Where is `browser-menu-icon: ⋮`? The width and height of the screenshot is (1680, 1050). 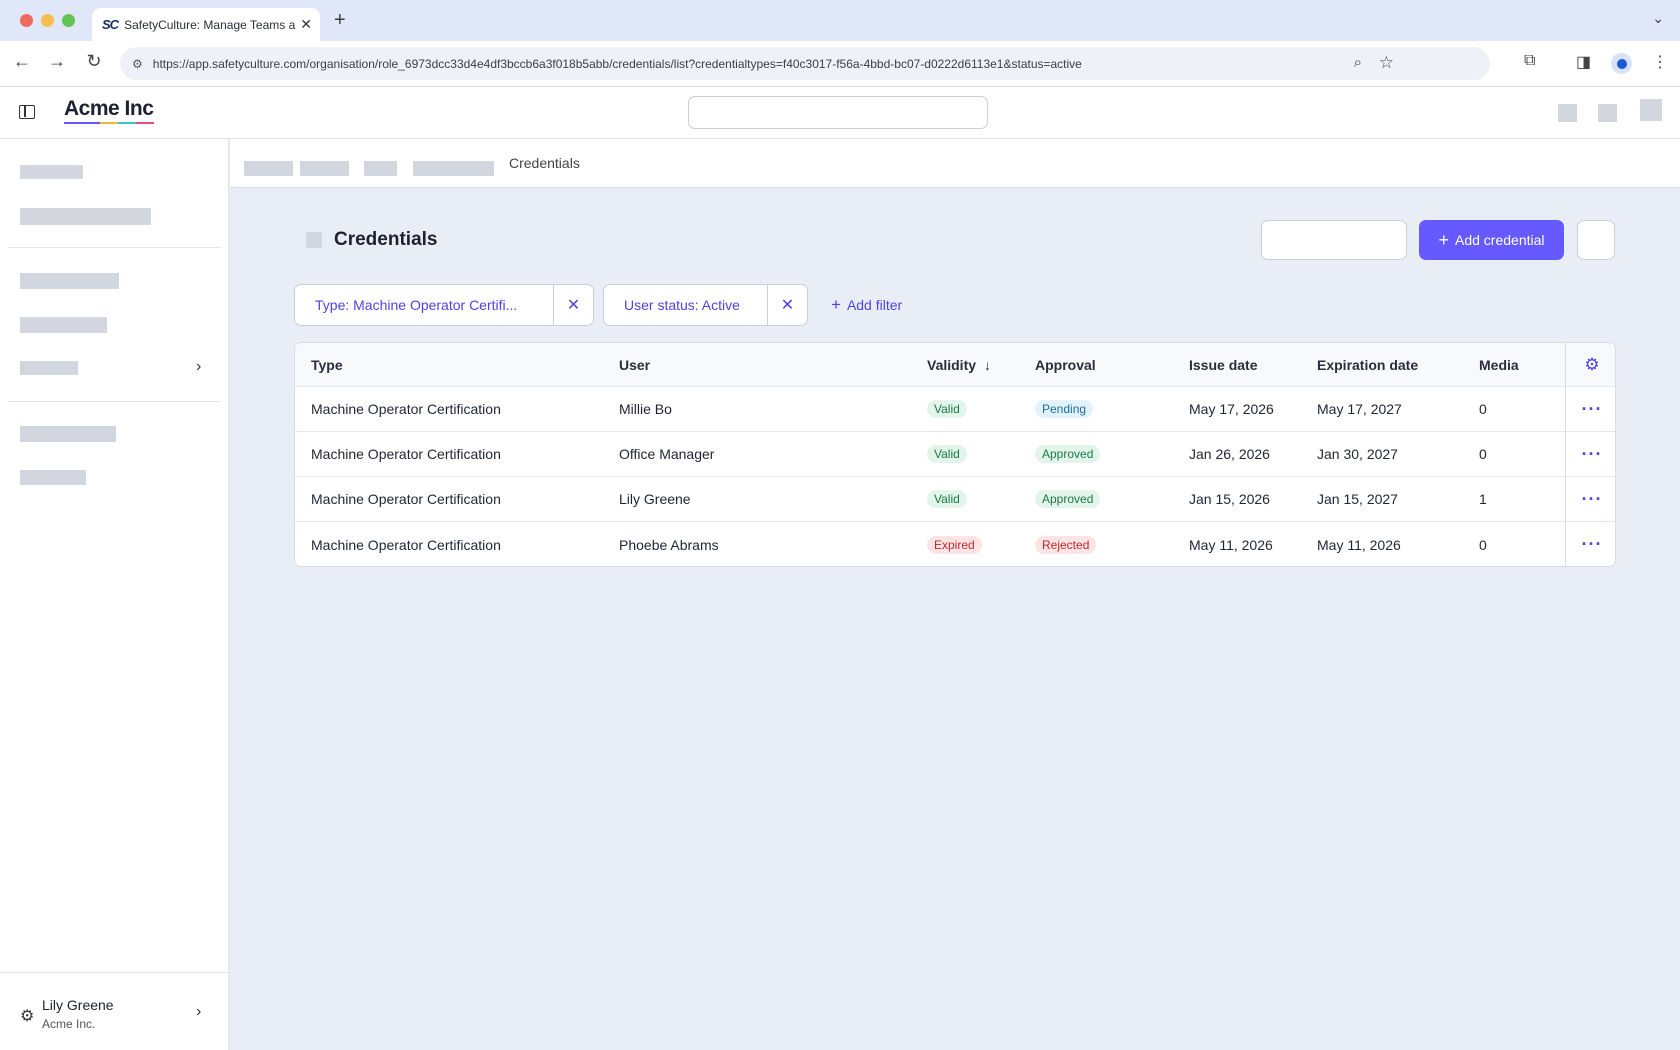 browser-menu-icon: ⋮ is located at coordinates (1660, 62).